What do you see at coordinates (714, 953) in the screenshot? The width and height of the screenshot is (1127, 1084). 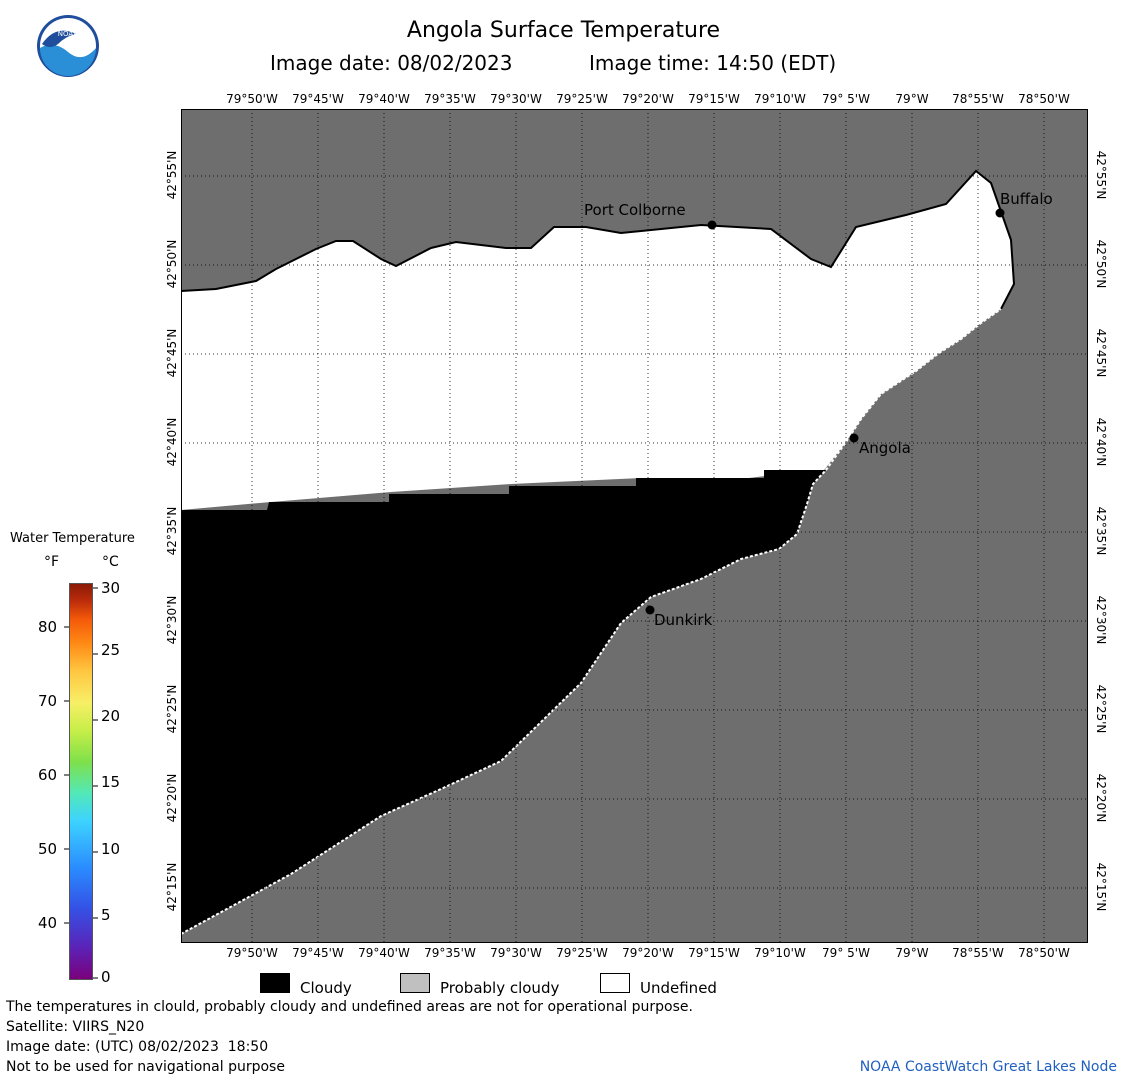 I see `lon-label-bottom: 79°15'W` at bounding box center [714, 953].